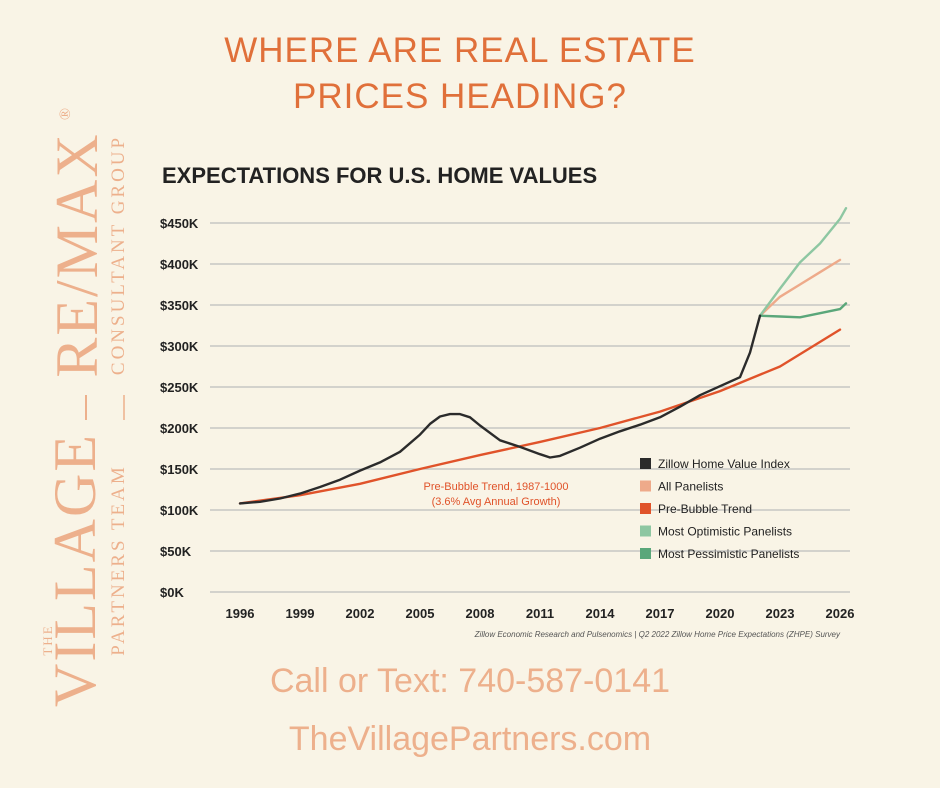  I want to click on headline: WHERE ARE REAL ESTATE PRICES HEADING?, so click(460, 74).